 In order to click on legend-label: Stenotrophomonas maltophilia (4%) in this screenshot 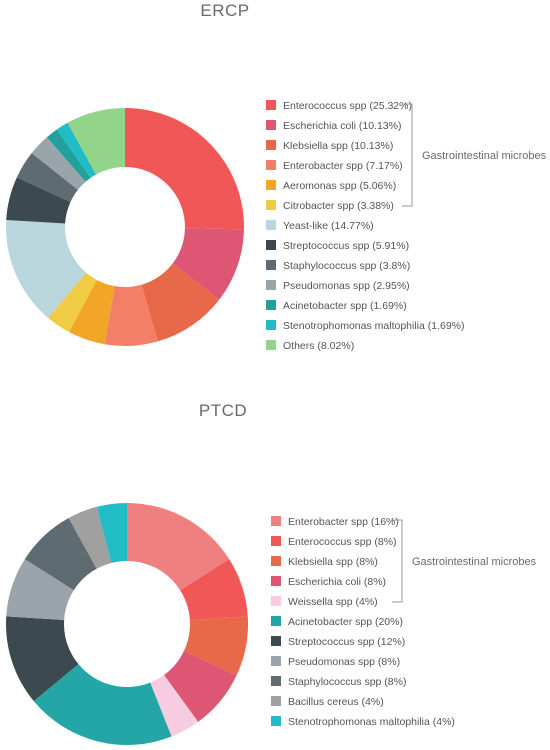, I will do `click(371, 722)`.